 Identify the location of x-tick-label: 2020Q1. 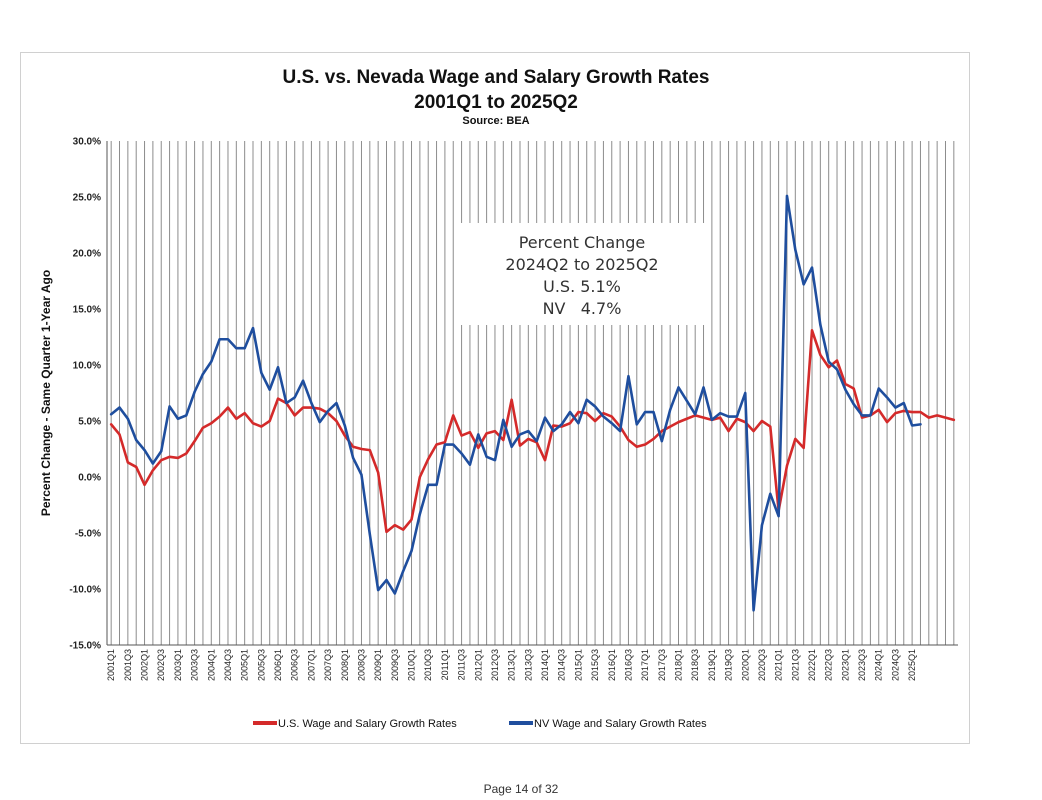
(745, 665).